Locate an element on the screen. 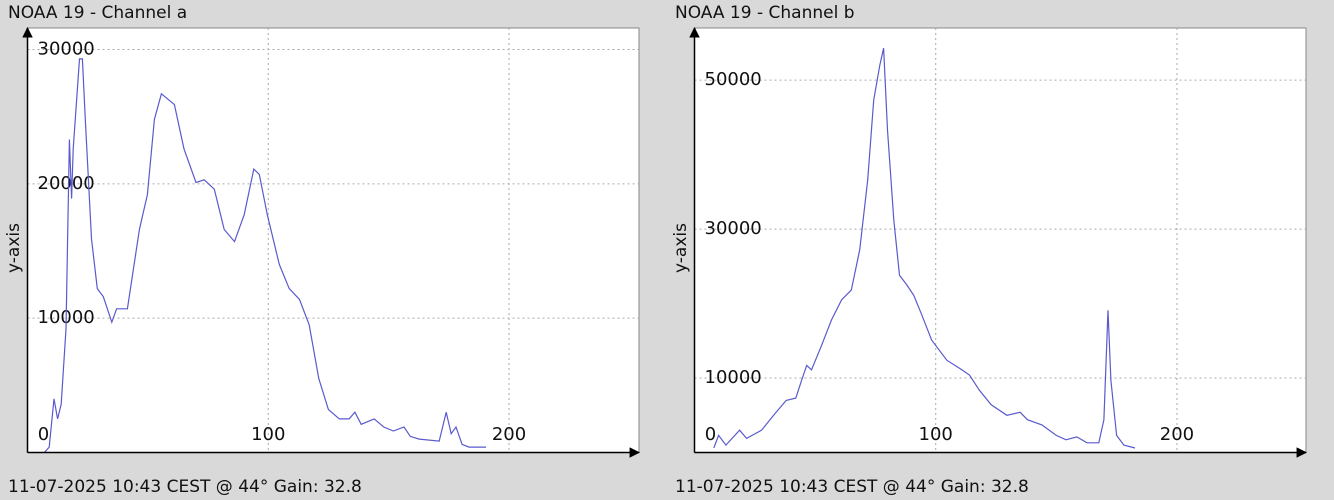 This screenshot has width=1334, height=500. chart-title: NOAA 19 - Channel b is located at coordinates (765, 13).